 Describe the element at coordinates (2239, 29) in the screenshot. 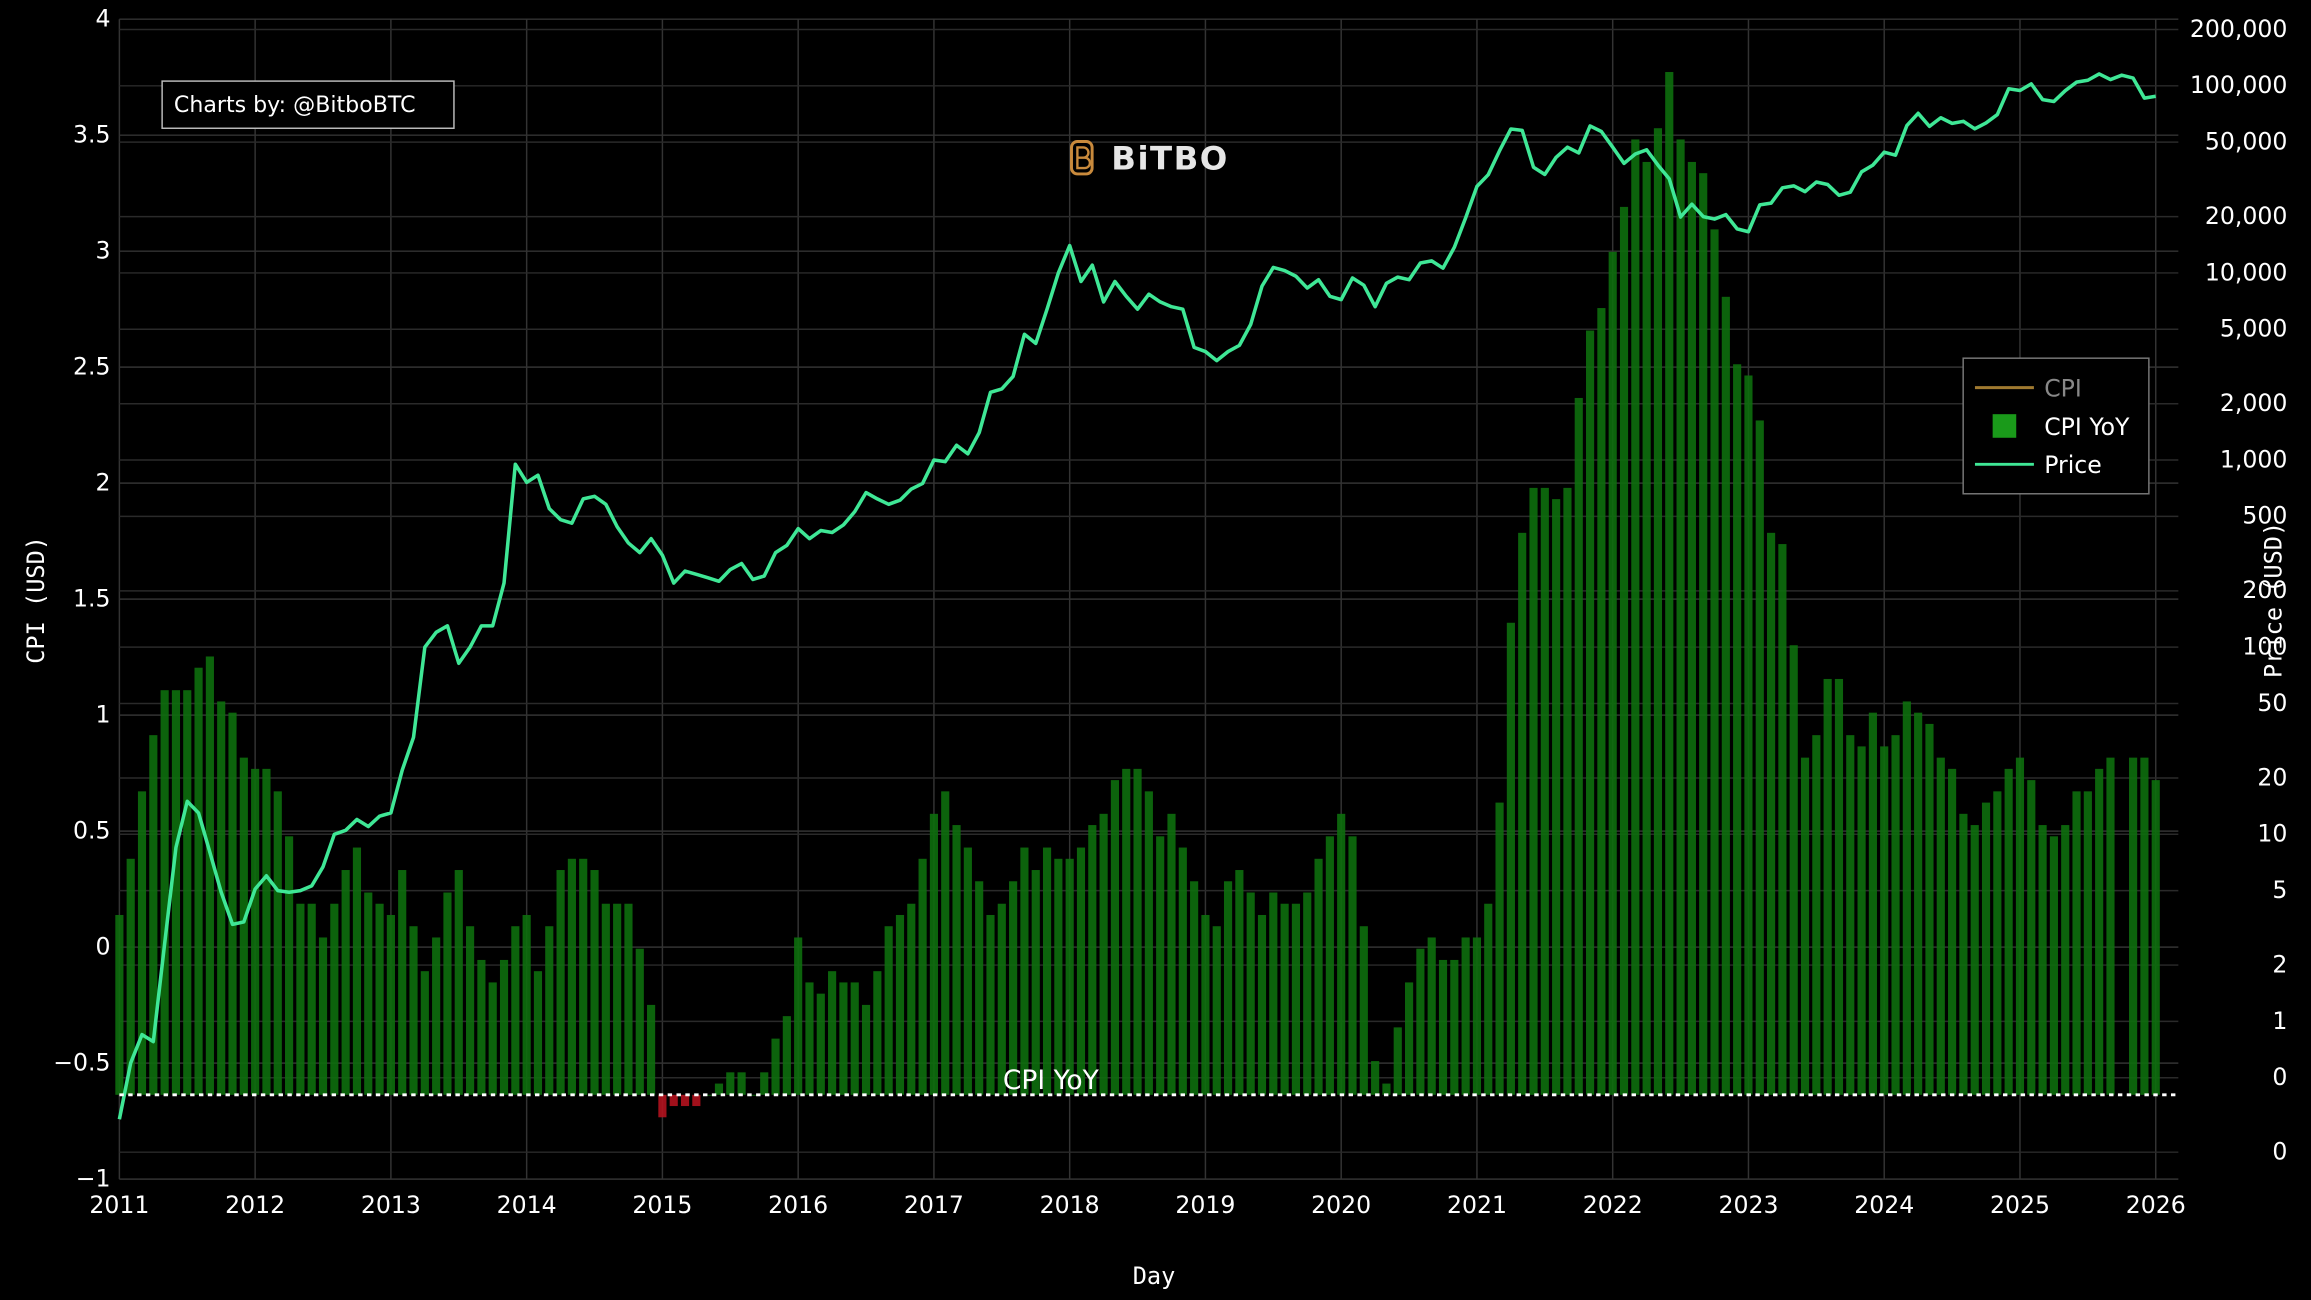

I see `y2-tick-label: 200,000` at that location.